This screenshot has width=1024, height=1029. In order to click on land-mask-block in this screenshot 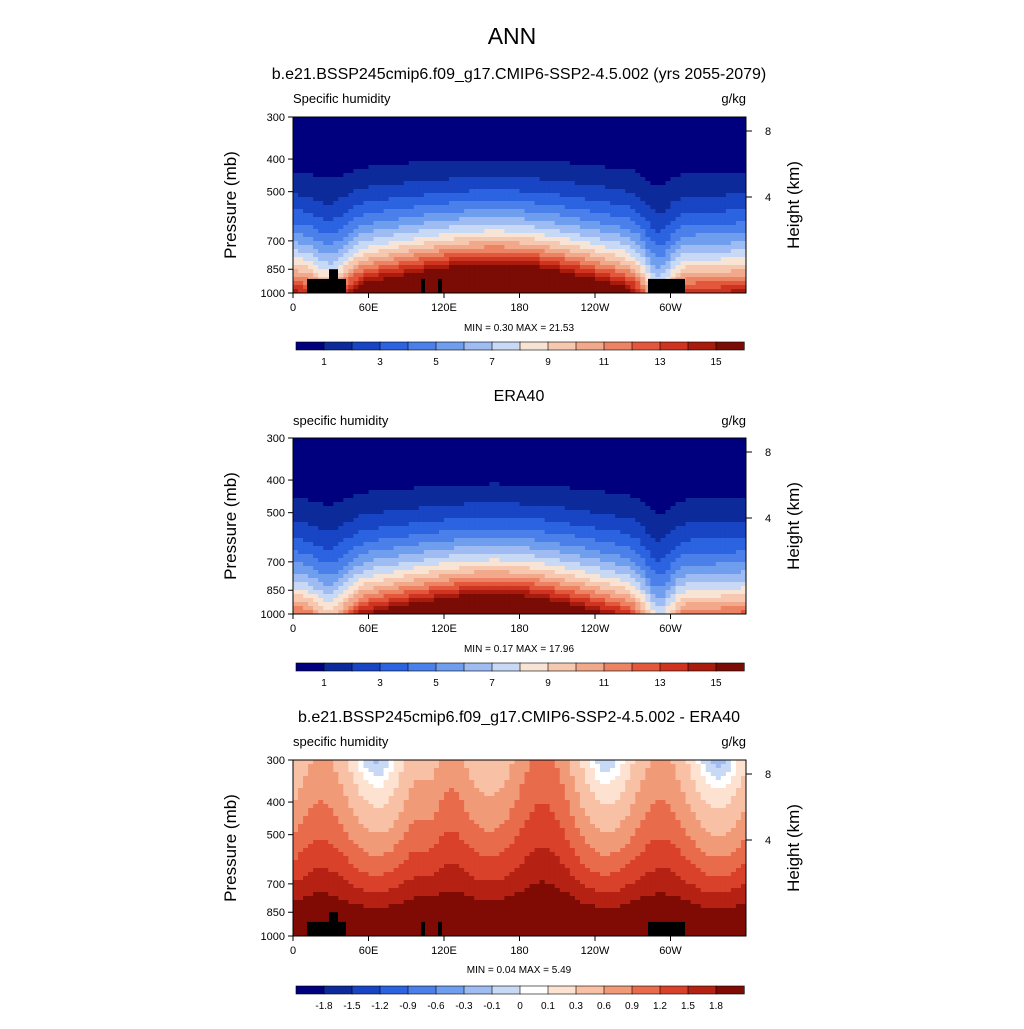, I will do `click(326, 286)`.